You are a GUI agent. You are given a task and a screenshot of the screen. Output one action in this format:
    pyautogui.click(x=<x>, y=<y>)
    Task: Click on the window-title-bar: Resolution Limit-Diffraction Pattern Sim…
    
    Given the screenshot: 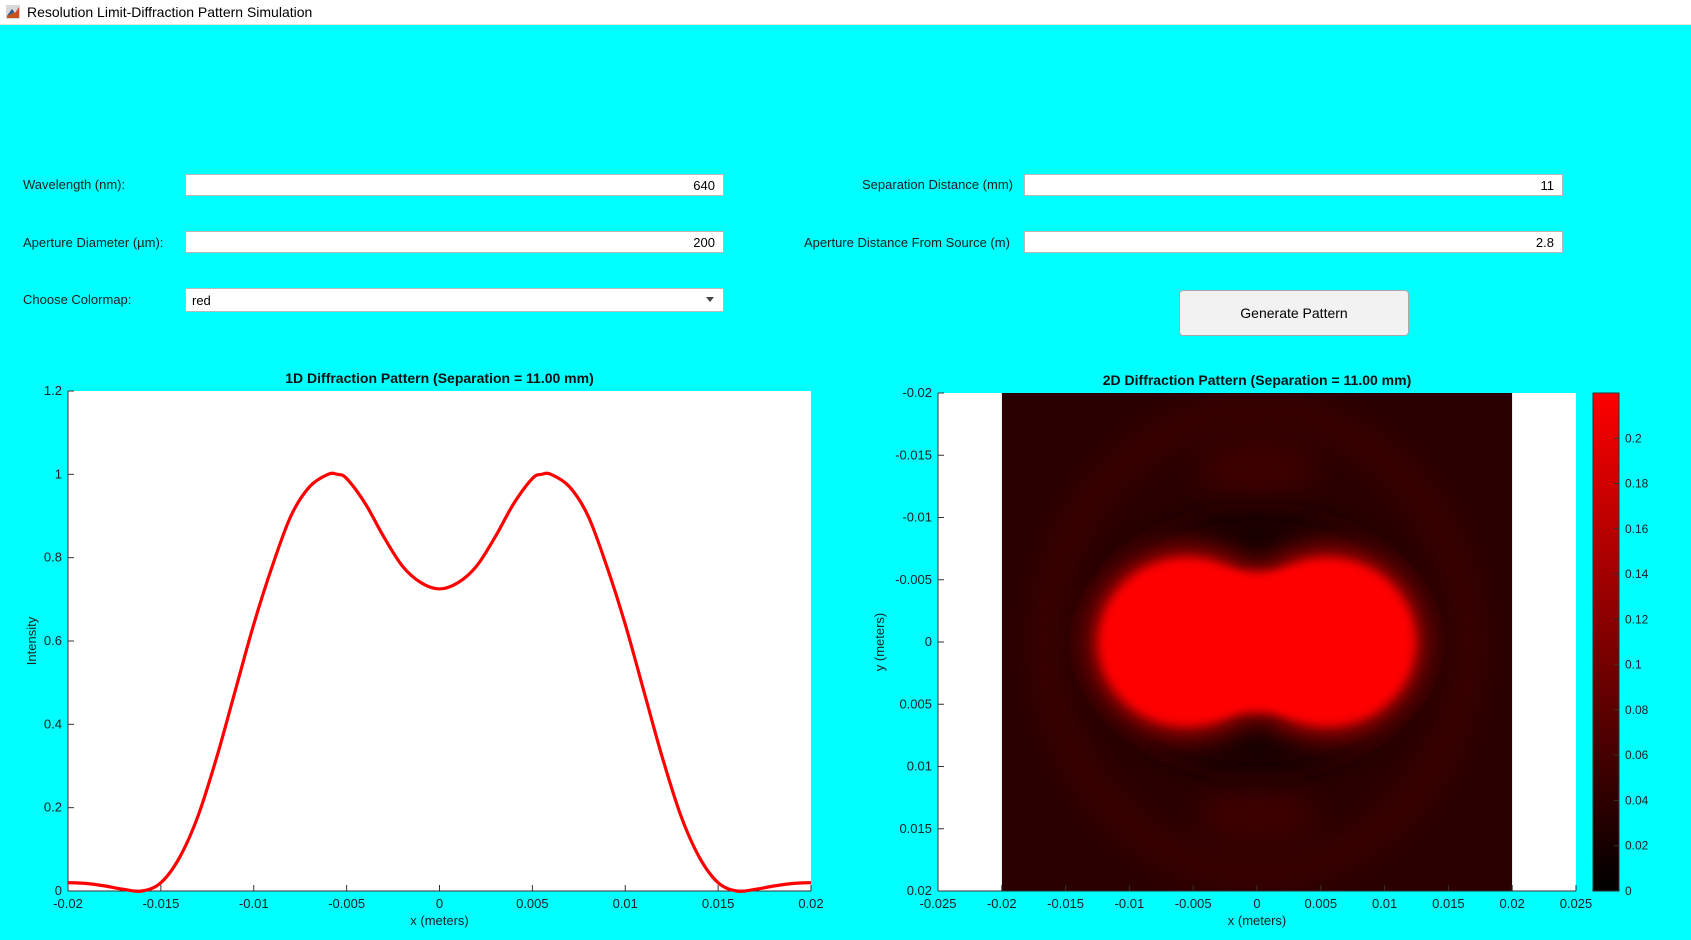 What is the action you would take?
    pyautogui.click(x=845, y=12)
    